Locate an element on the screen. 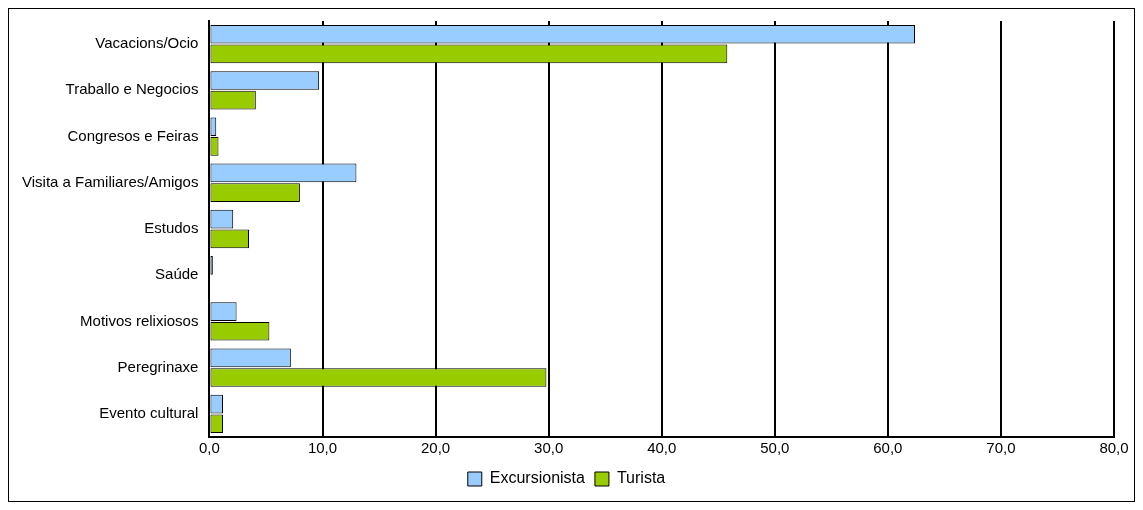 The width and height of the screenshot is (1143, 510). x-tick-label: 80,0 is located at coordinates (1114, 448).